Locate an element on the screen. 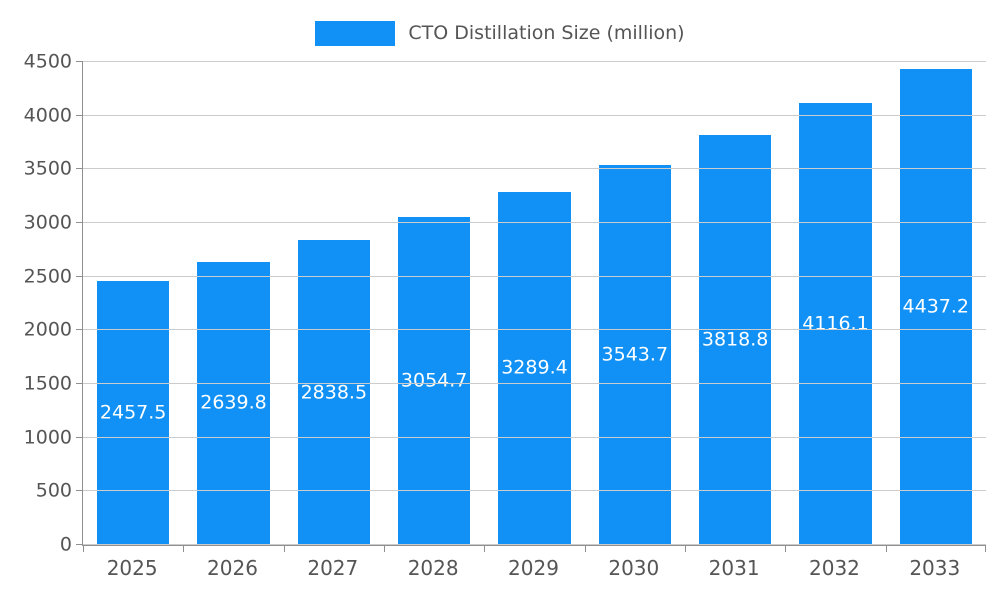  bar-value-label: 3054.7 is located at coordinates (434, 380).